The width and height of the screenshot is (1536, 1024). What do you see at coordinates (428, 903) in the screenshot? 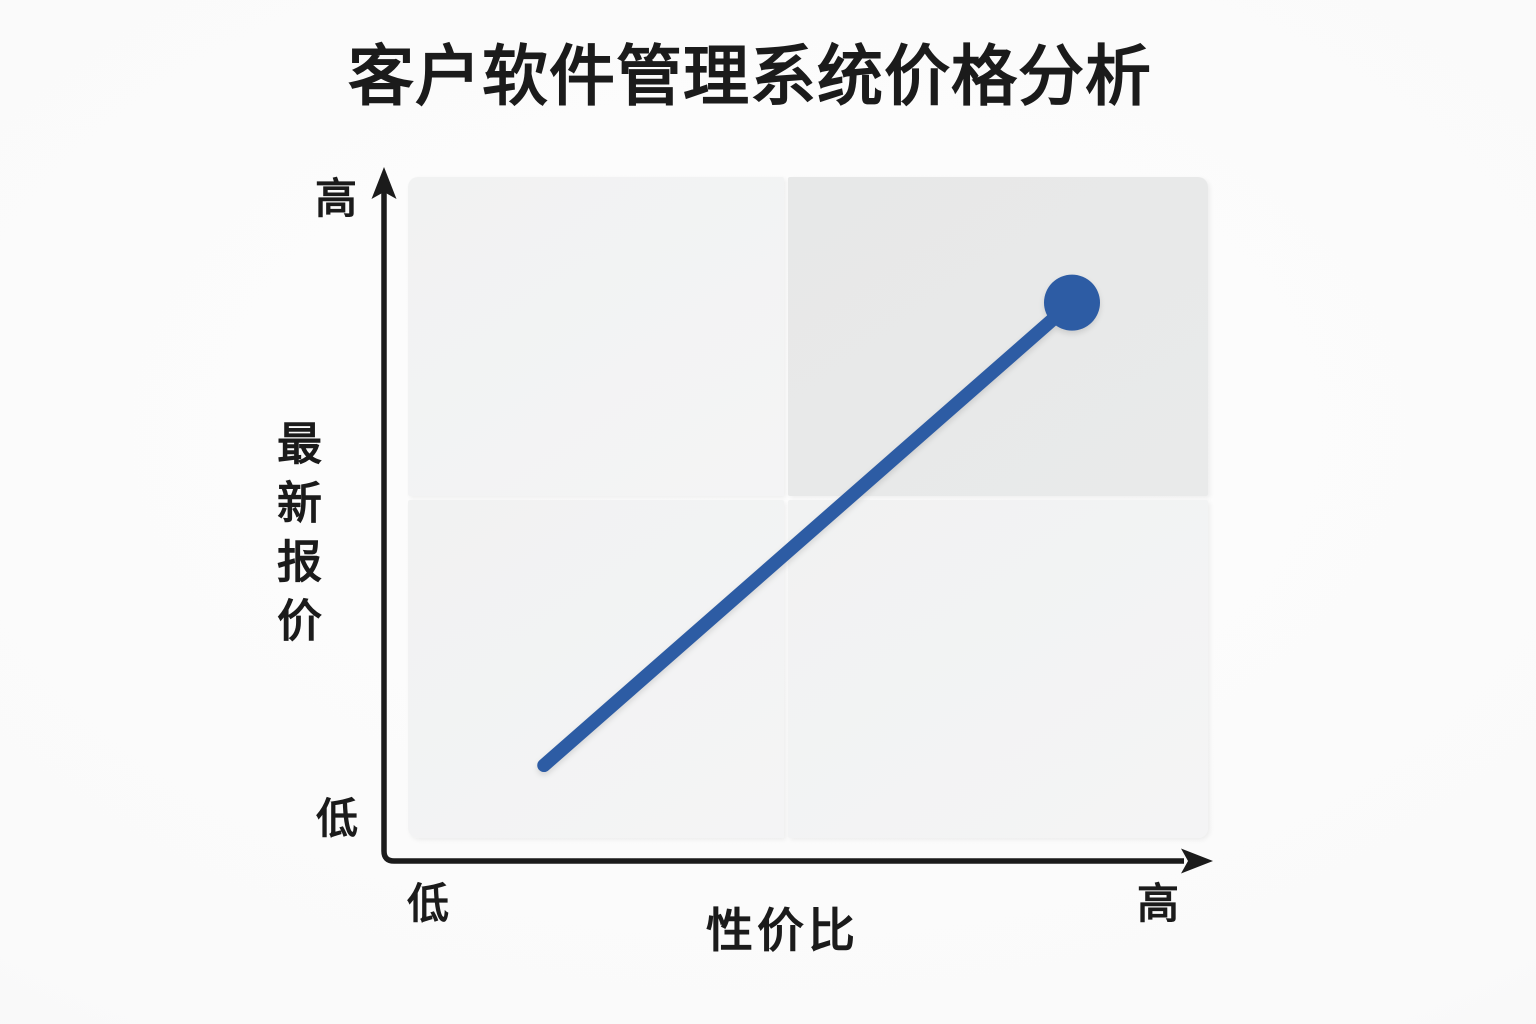
I see `x-axis-low-label: 低` at bounding box center [428, 903].